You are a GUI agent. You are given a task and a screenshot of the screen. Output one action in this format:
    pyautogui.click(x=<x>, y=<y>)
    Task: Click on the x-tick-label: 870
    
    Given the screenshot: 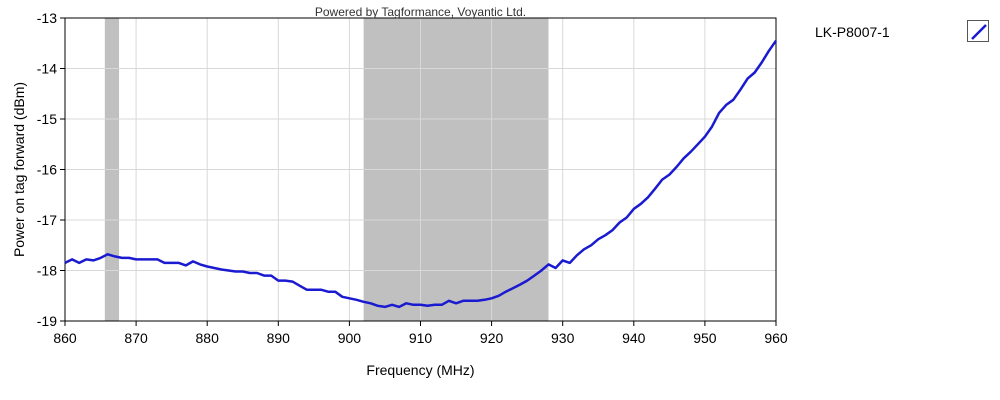 What is the action you would take?
    pyautogui.click(x=136, y=338)
    